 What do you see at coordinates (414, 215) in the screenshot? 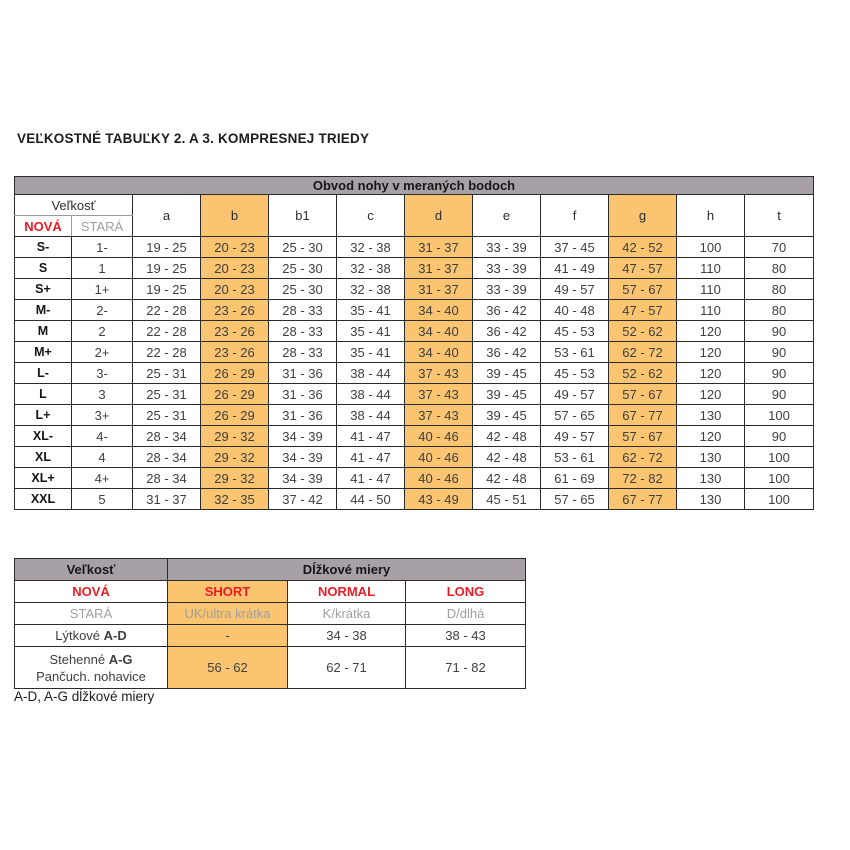
I see `column-header-row: Veľkosť a b b1 c d e f g h t` at bounding box center [414, 215].